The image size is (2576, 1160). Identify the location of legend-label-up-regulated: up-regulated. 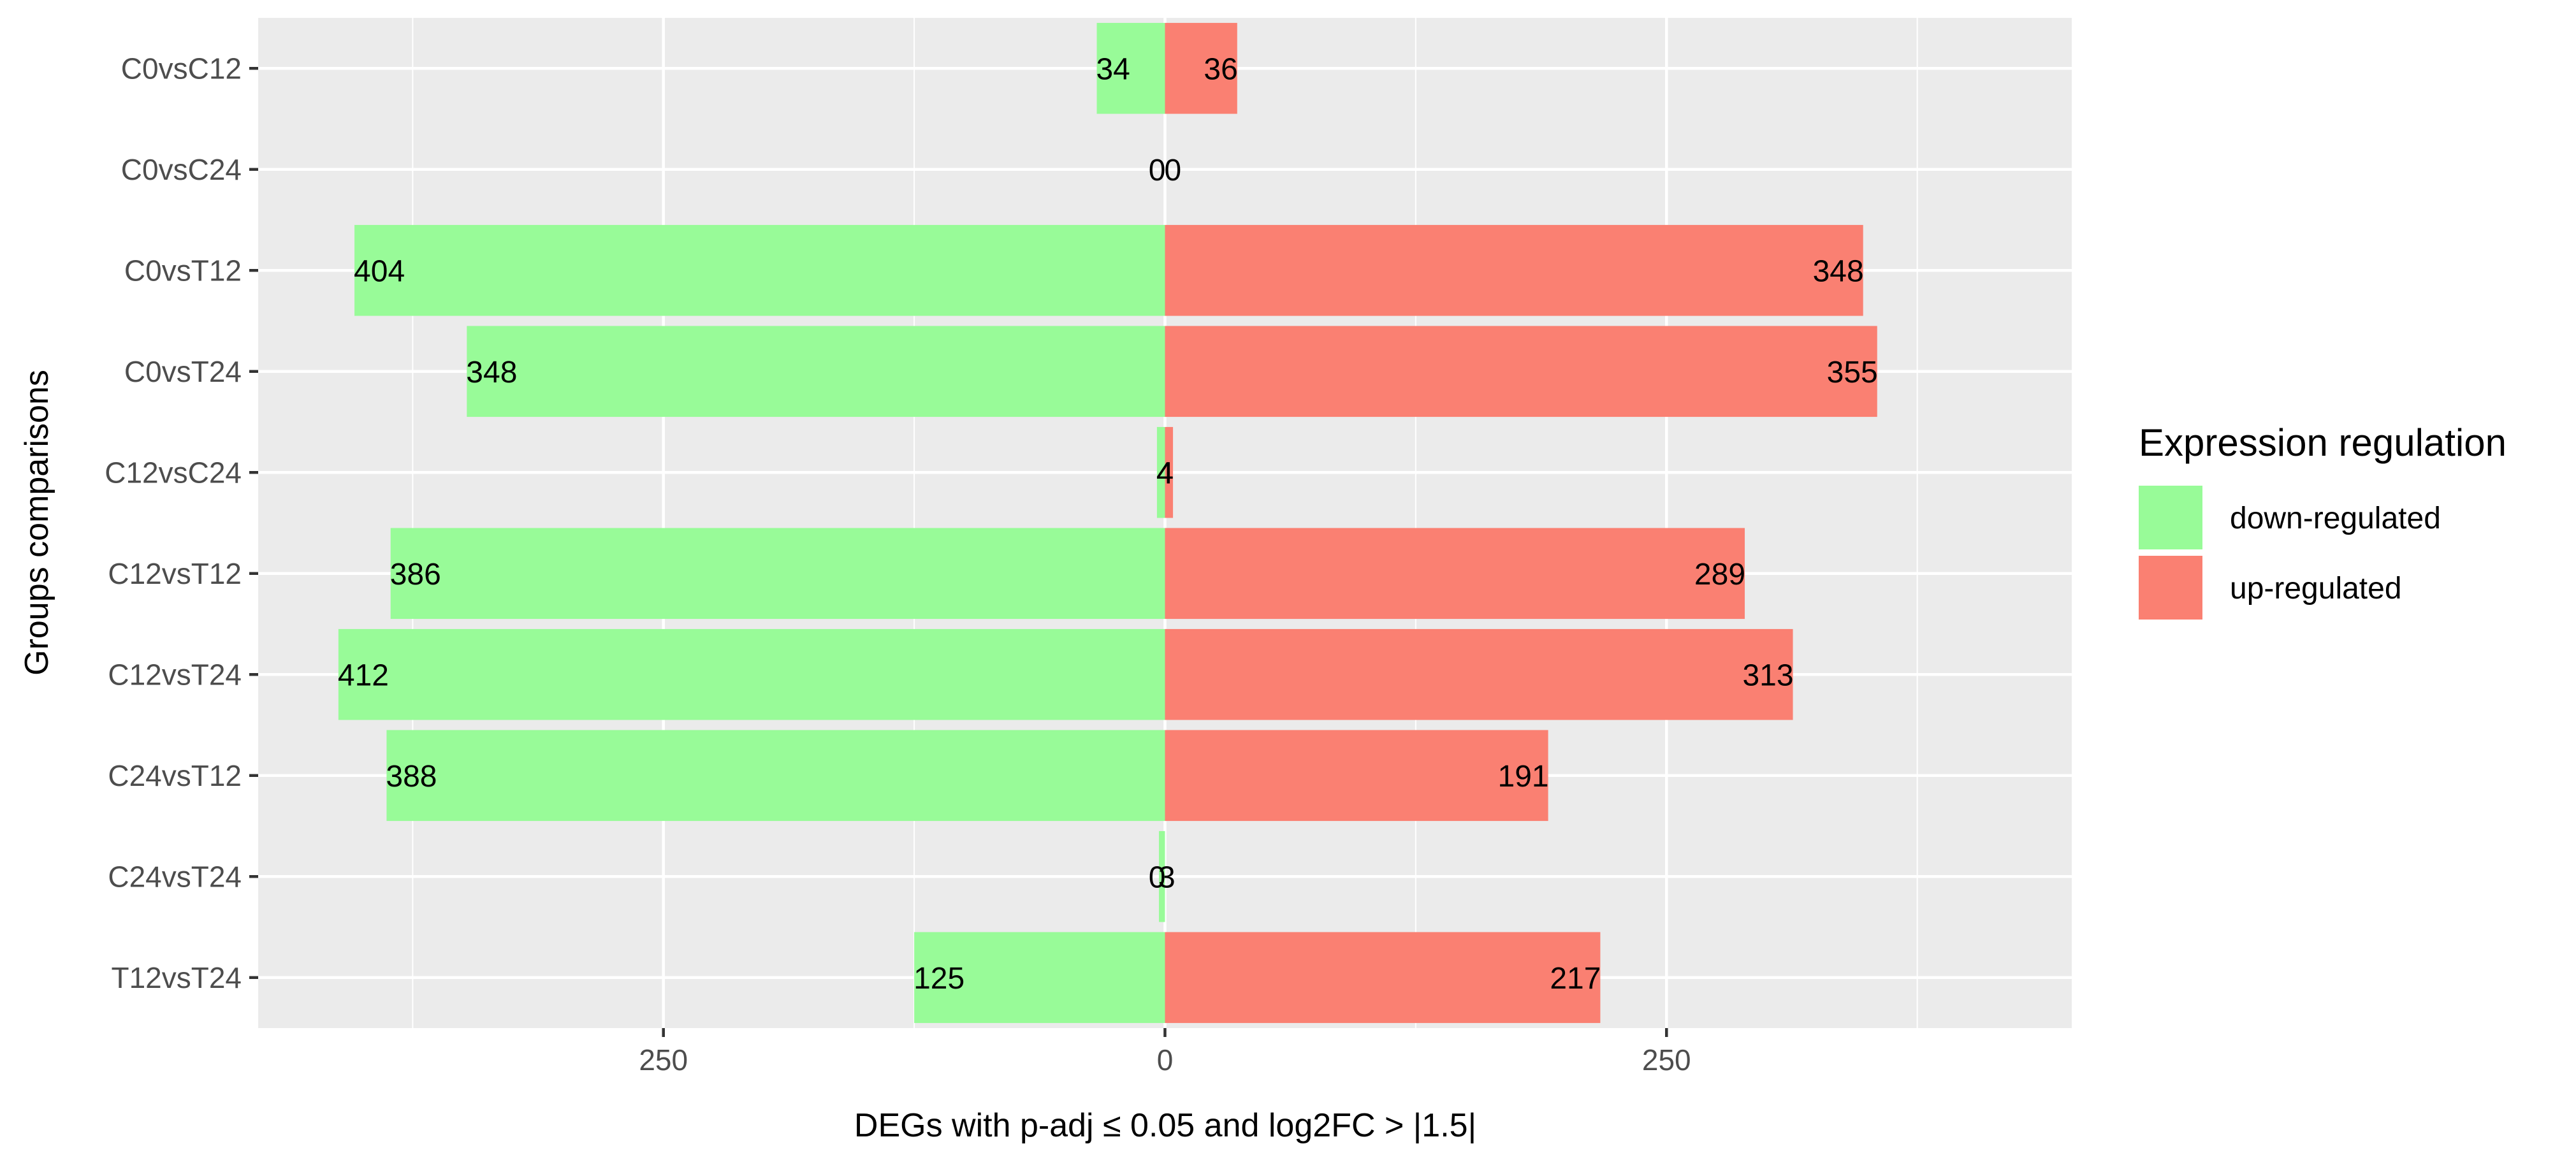
(2316, 588).